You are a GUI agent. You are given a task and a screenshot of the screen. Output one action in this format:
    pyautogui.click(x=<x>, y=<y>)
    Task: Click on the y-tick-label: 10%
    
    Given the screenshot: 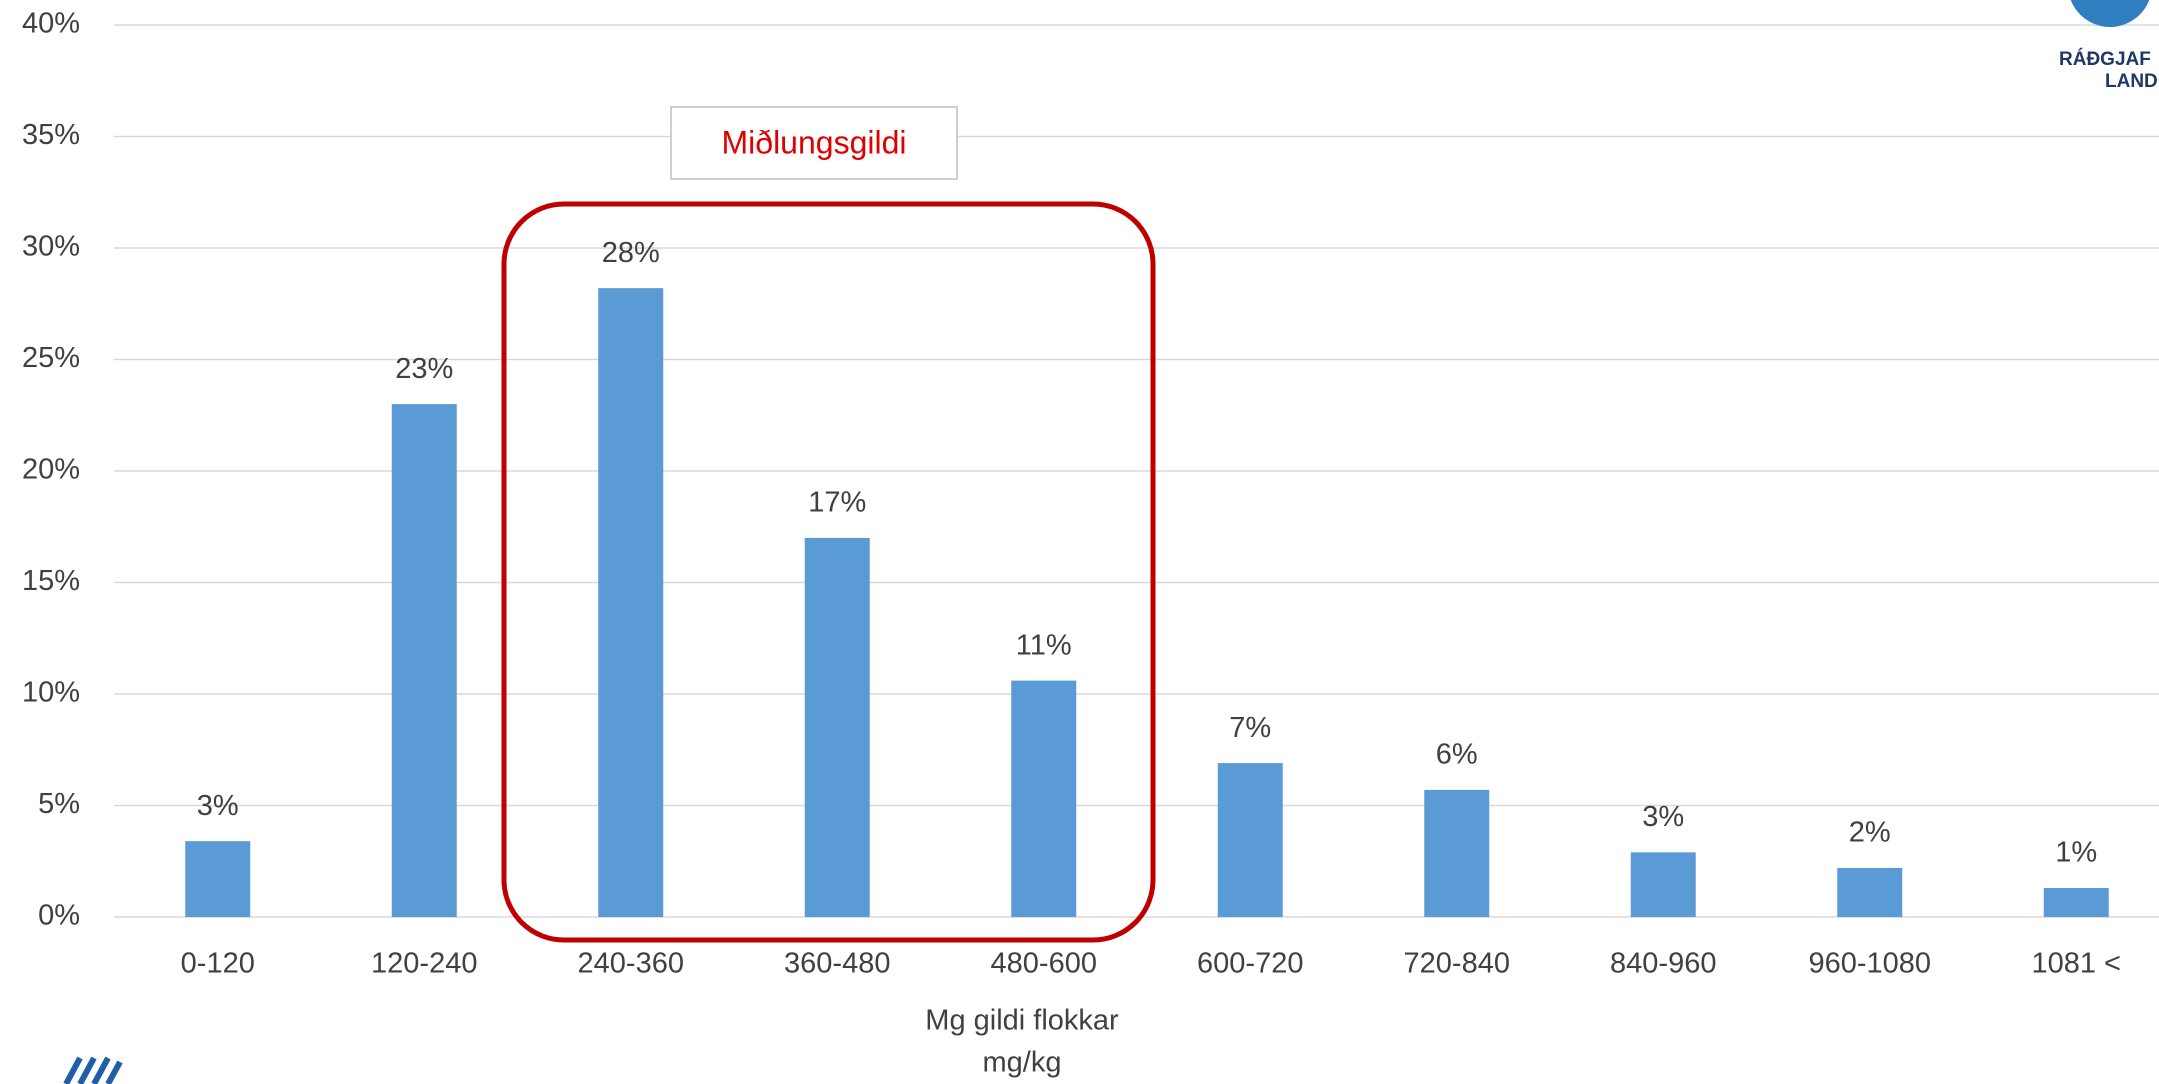 What is the action you would take?
    pyautogui.click(x=51, y=693)
    